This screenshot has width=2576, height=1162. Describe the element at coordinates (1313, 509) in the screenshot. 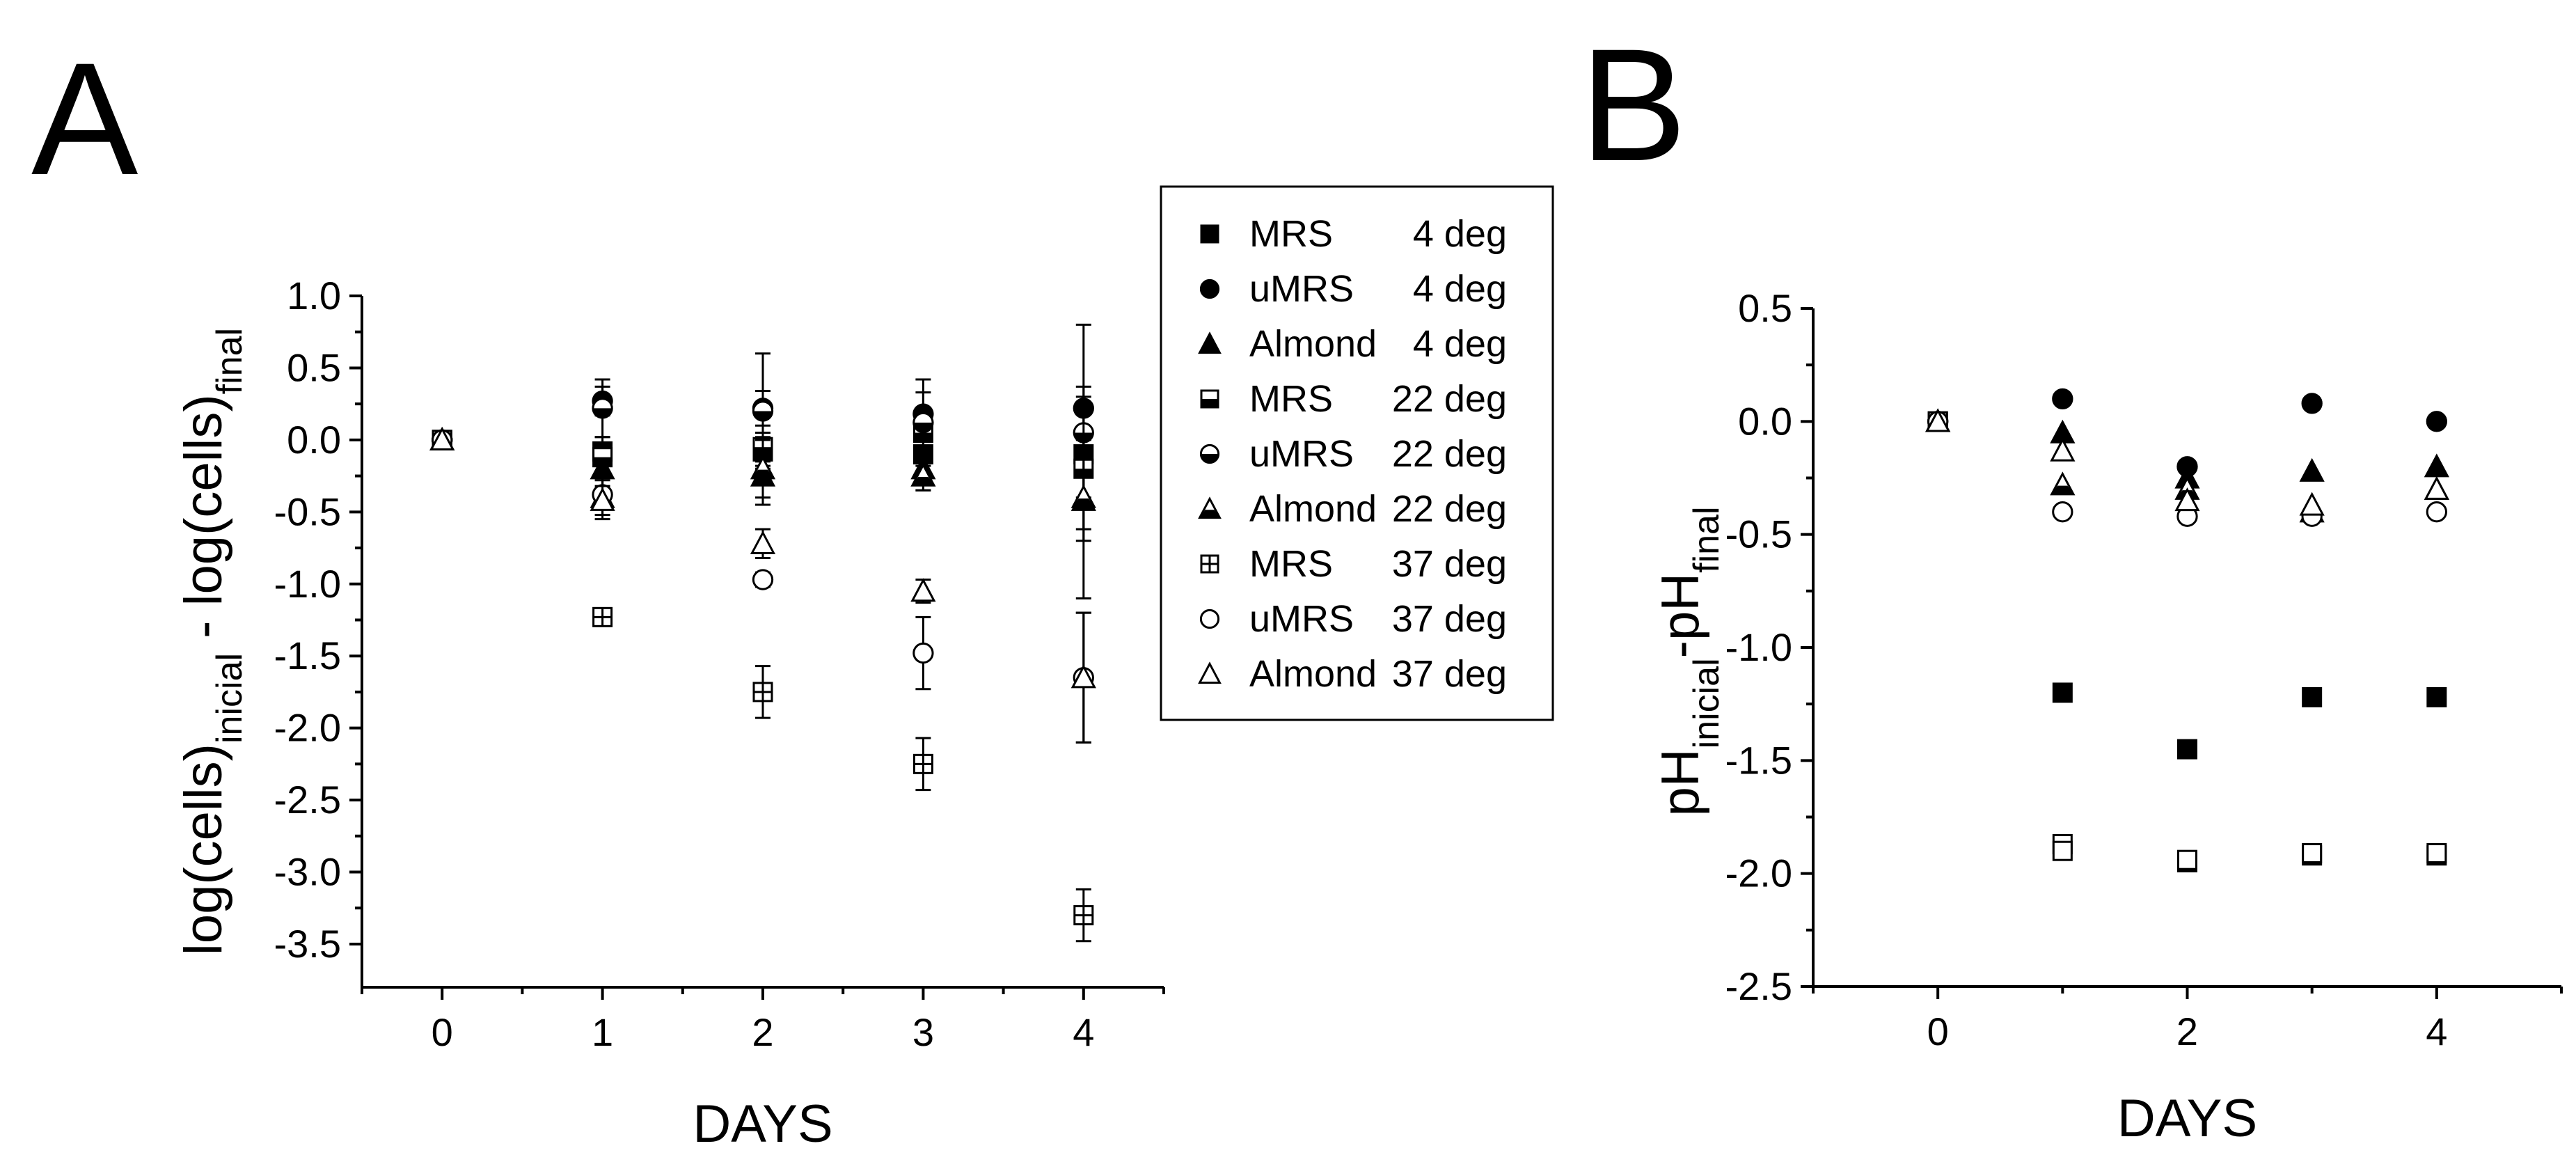

I see `legend-label: Almond` at that location.